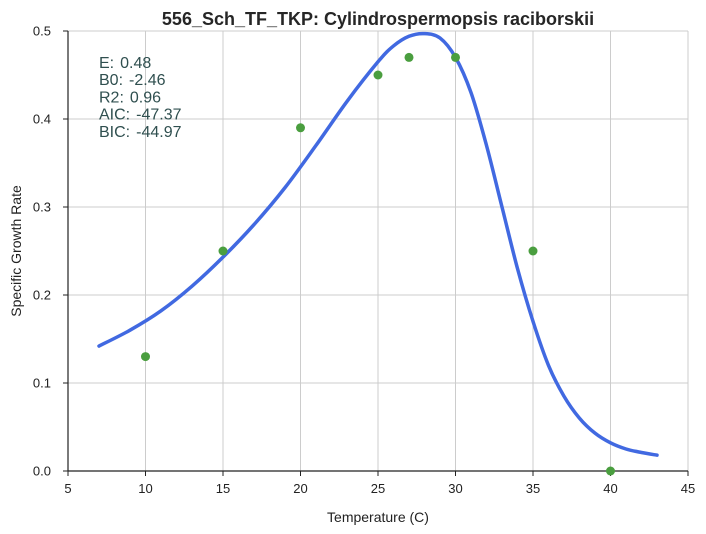 The height and width of the screenshot is (534, 706). Describe the element at coordinates (378, 488) in the screenshot. I see `x-tick-label: 25` at that location.